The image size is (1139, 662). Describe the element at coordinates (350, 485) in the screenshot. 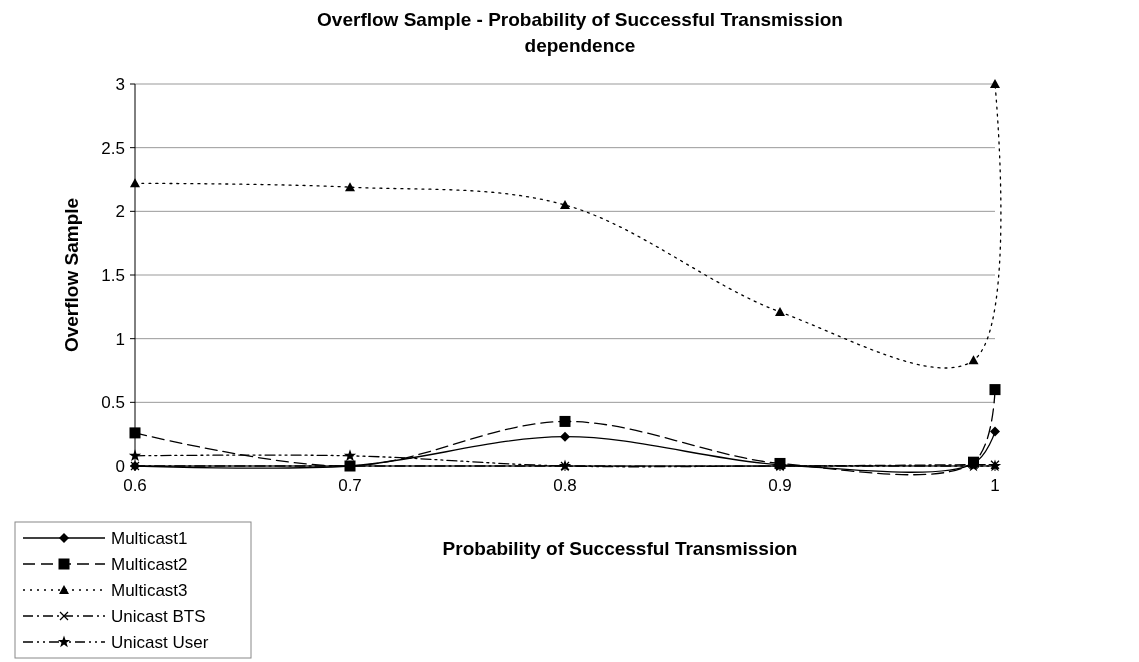

I see `x-tick-label: 0.7` at that location.